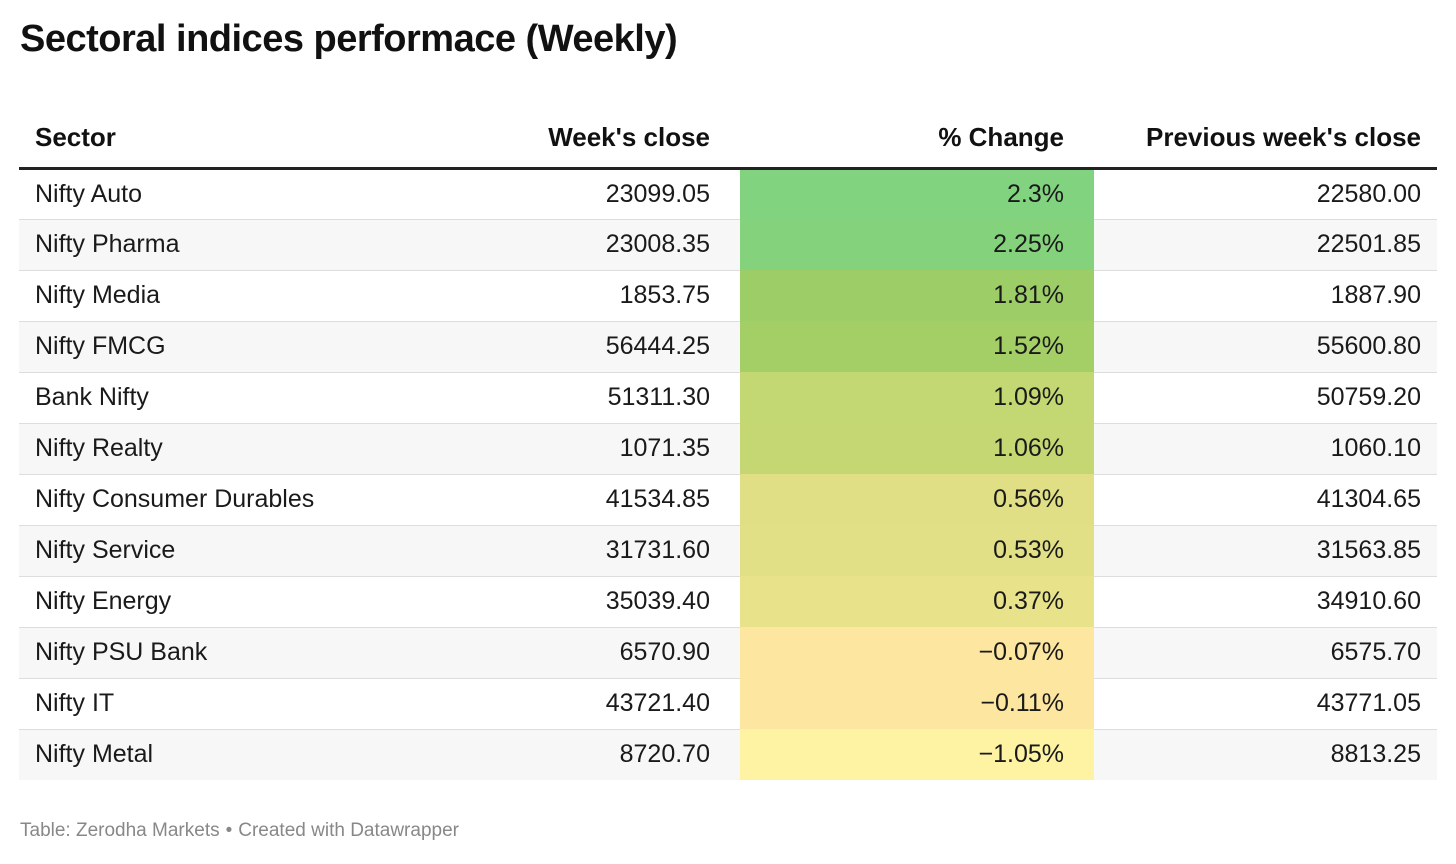 This screenshot has height=864, width=1456. I want to click on table-row: Nifty Energy 35039.40 0.37% 34910.60, so click(728, 602).